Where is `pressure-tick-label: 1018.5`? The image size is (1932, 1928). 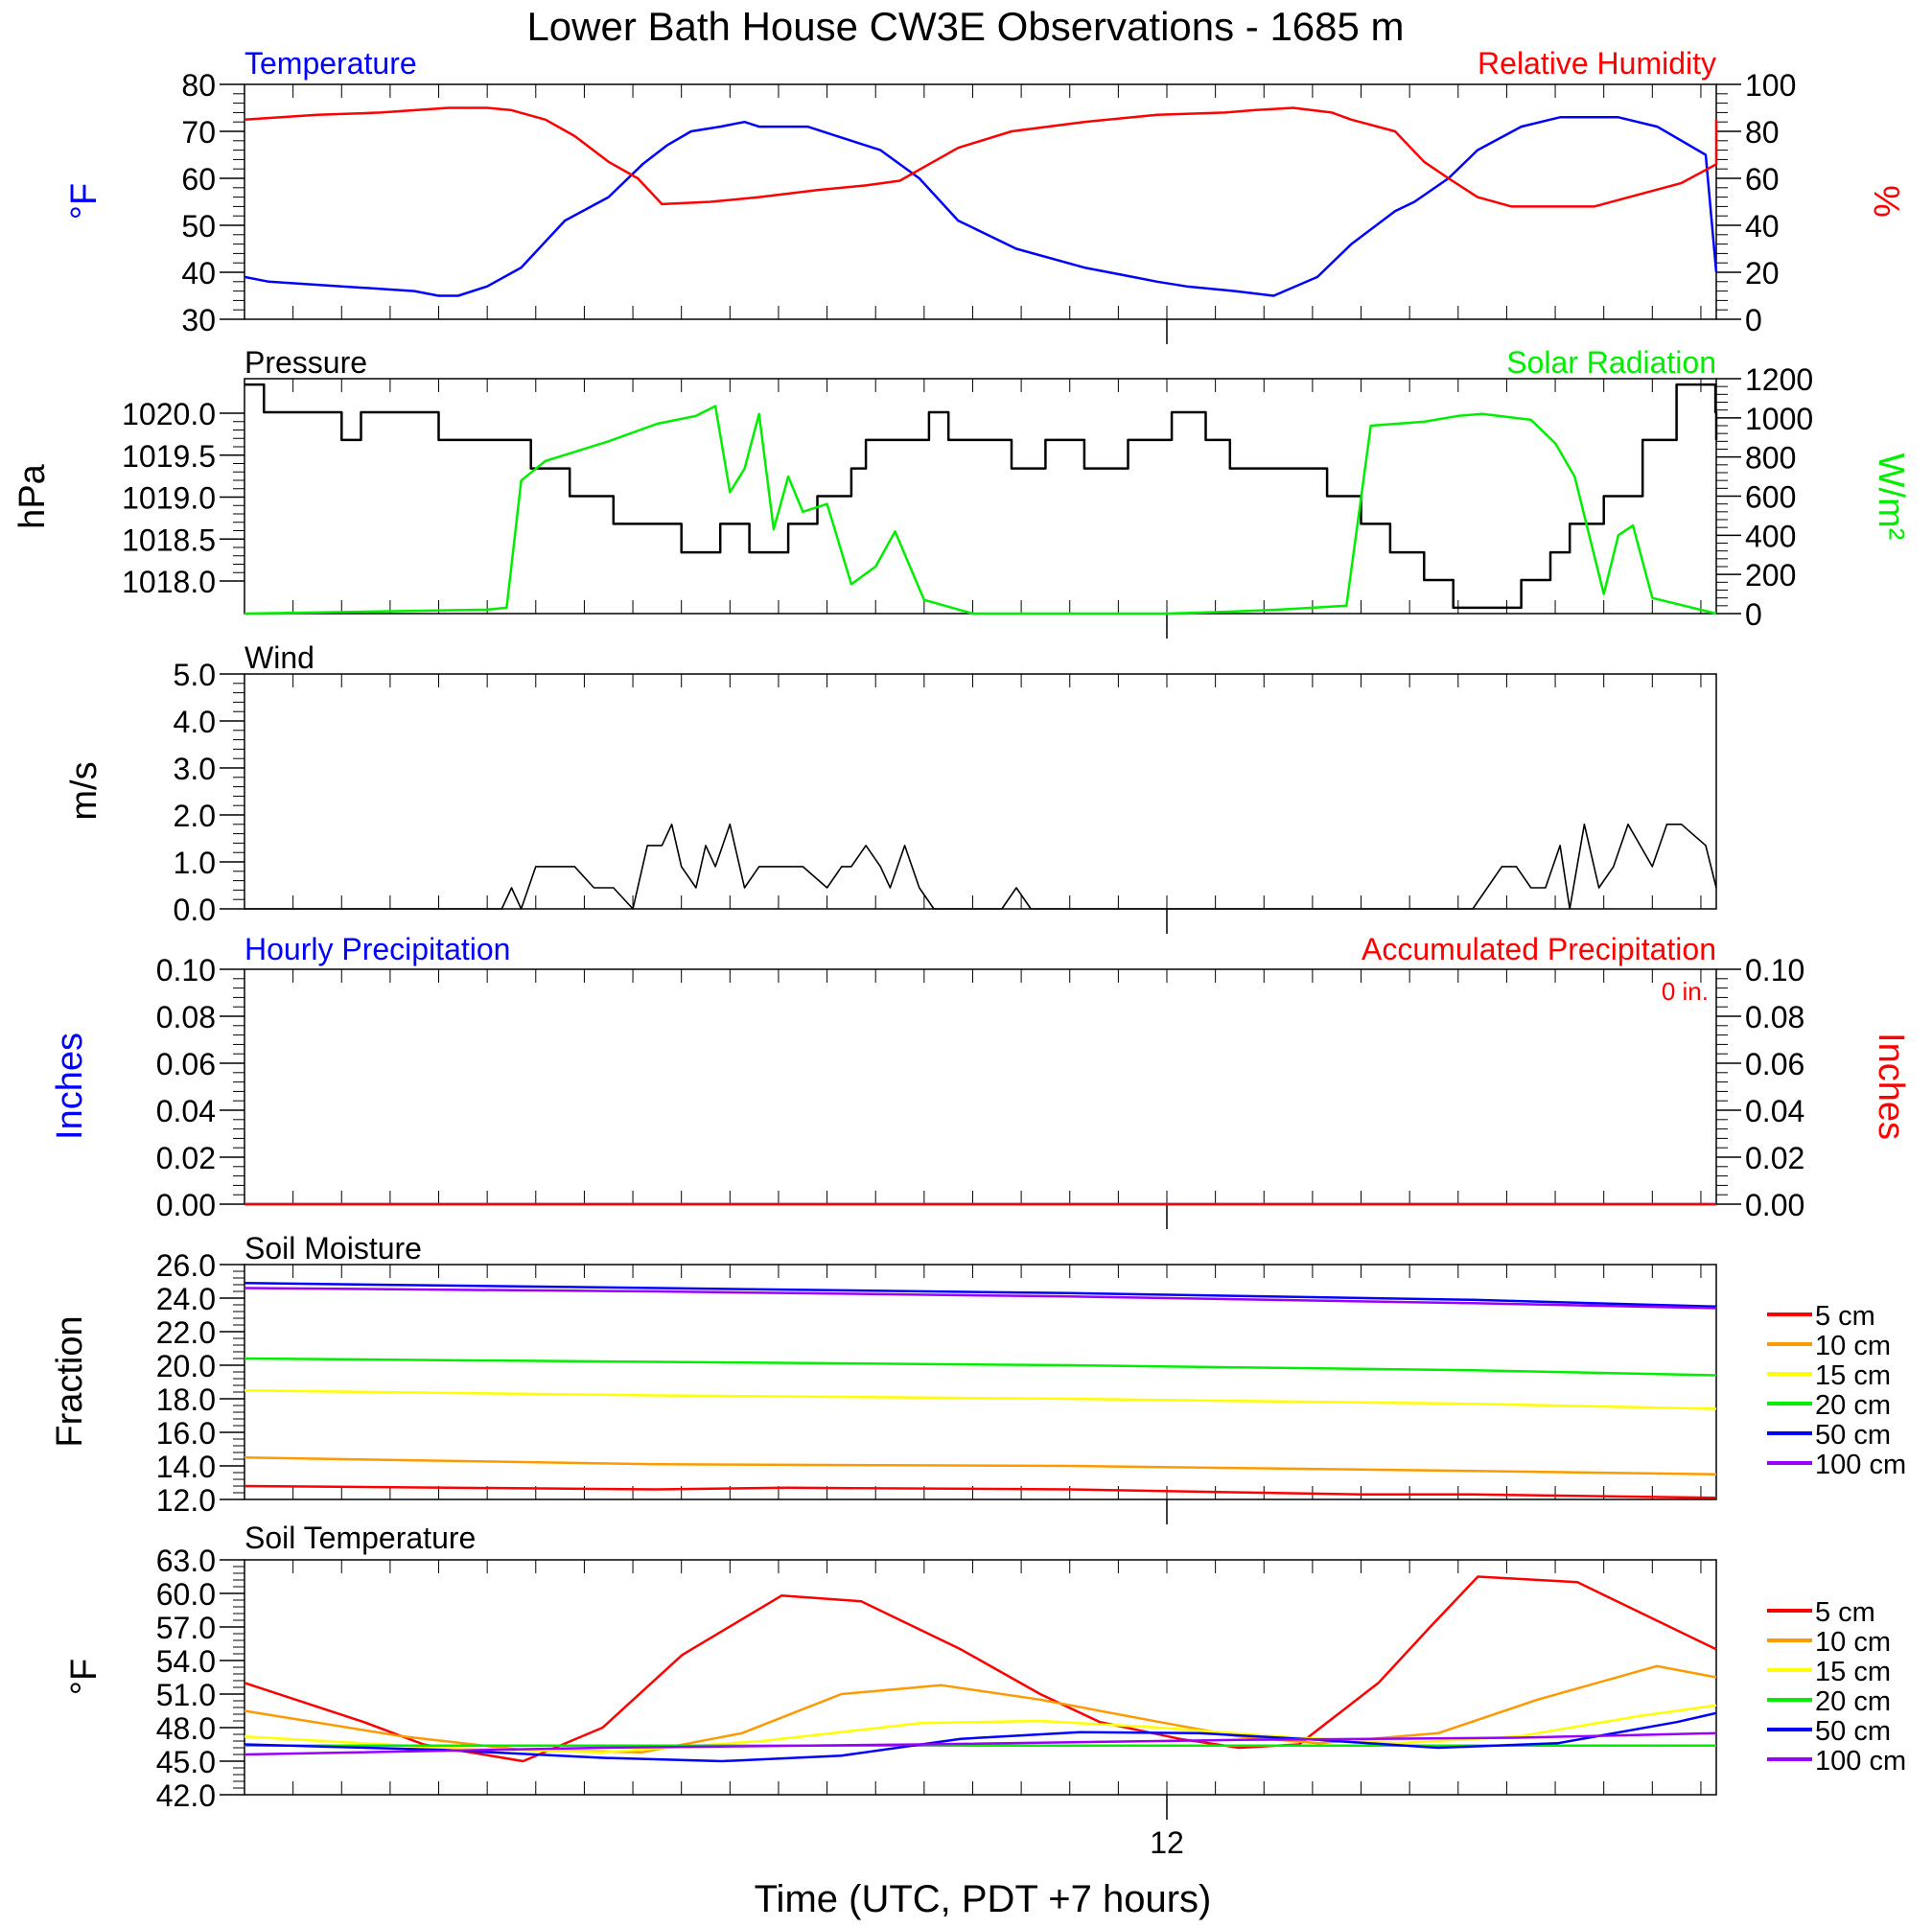
pressure-tick-label: 1018.5 is located at coordinates (169, 540).